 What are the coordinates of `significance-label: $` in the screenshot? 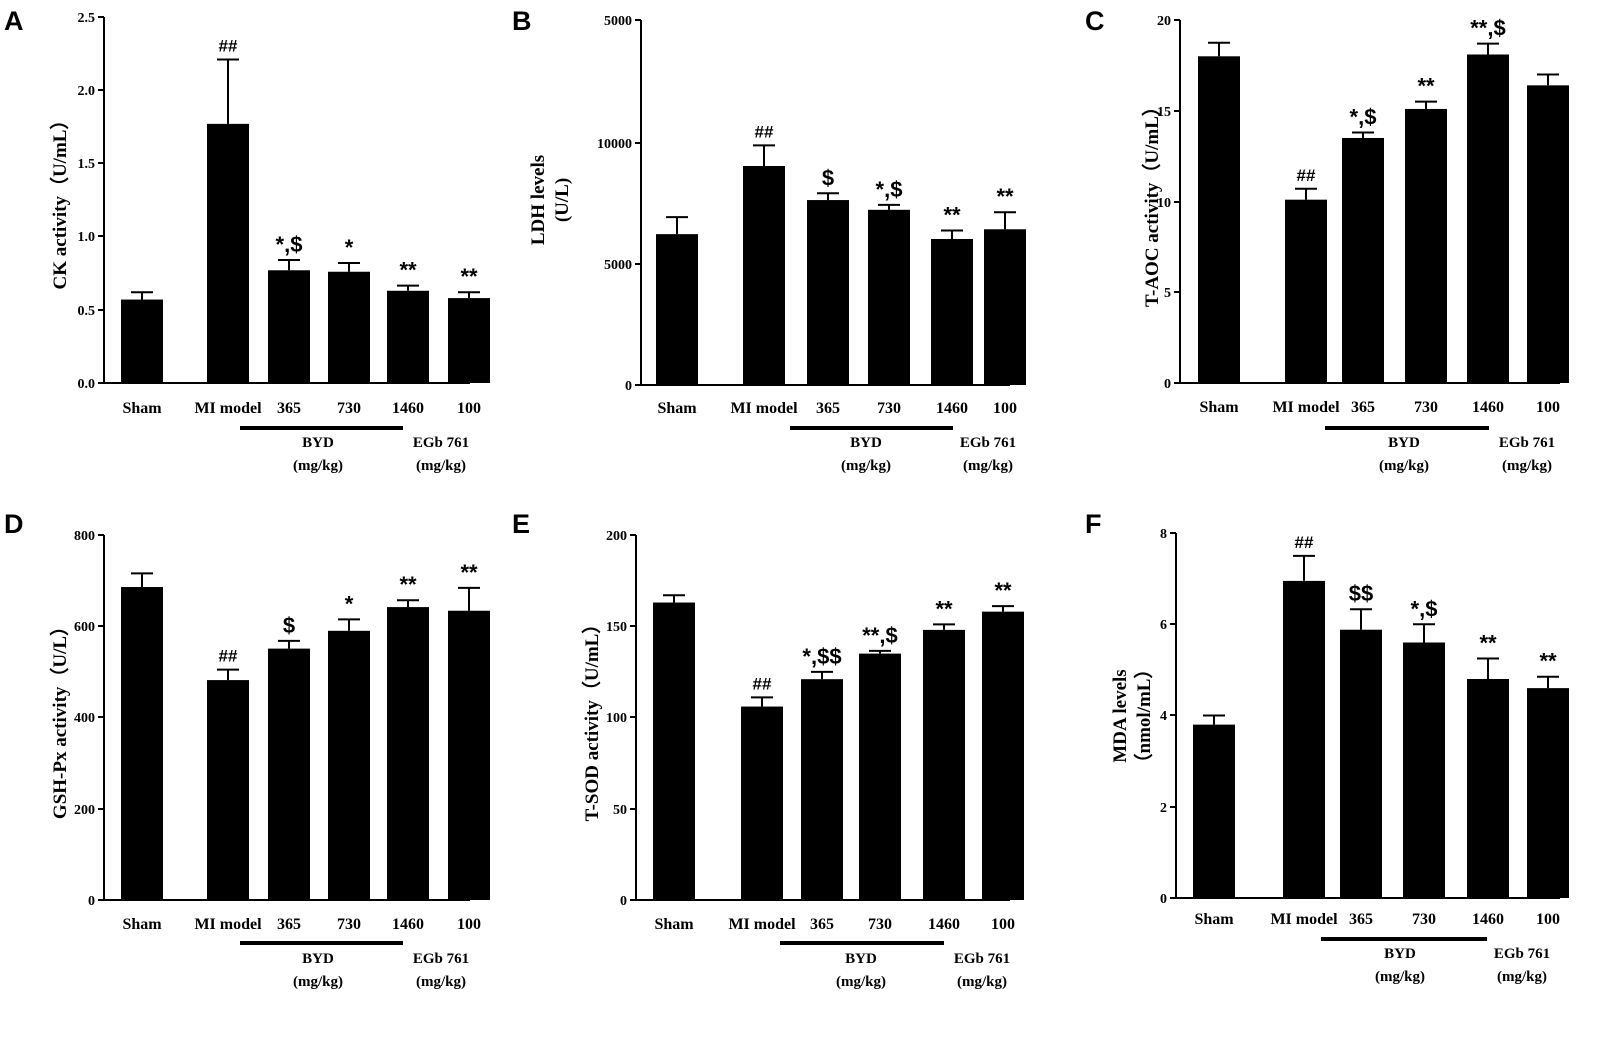 It's located at (828, 177).